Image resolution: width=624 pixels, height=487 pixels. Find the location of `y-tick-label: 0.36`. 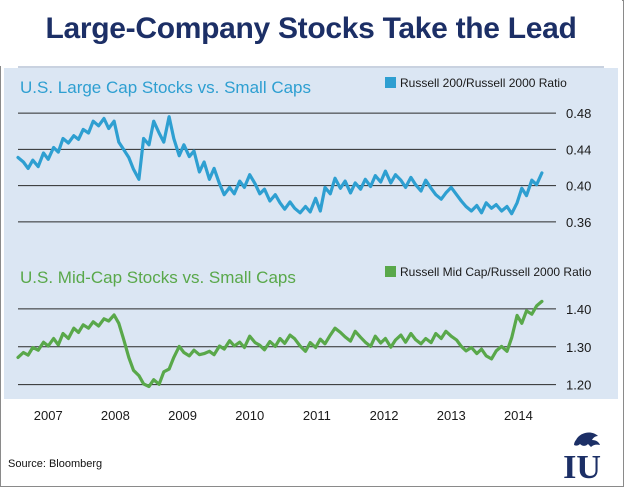

y-tick-label: 0.36 is located at coordinates (578, 222).